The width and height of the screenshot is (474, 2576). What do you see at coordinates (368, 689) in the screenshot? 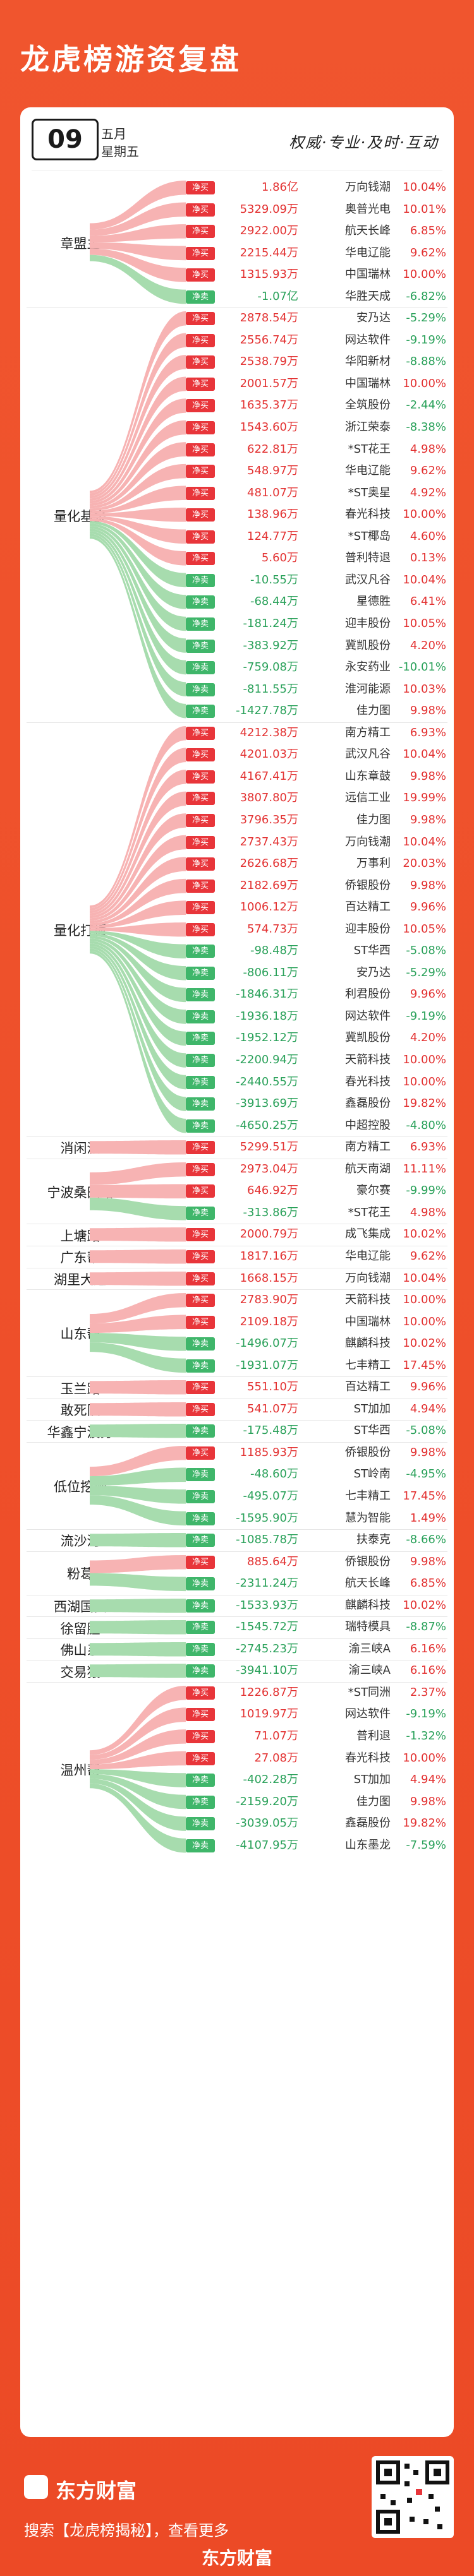
I see `stock-name: 淮河能源` at bounding box center [368, 689].